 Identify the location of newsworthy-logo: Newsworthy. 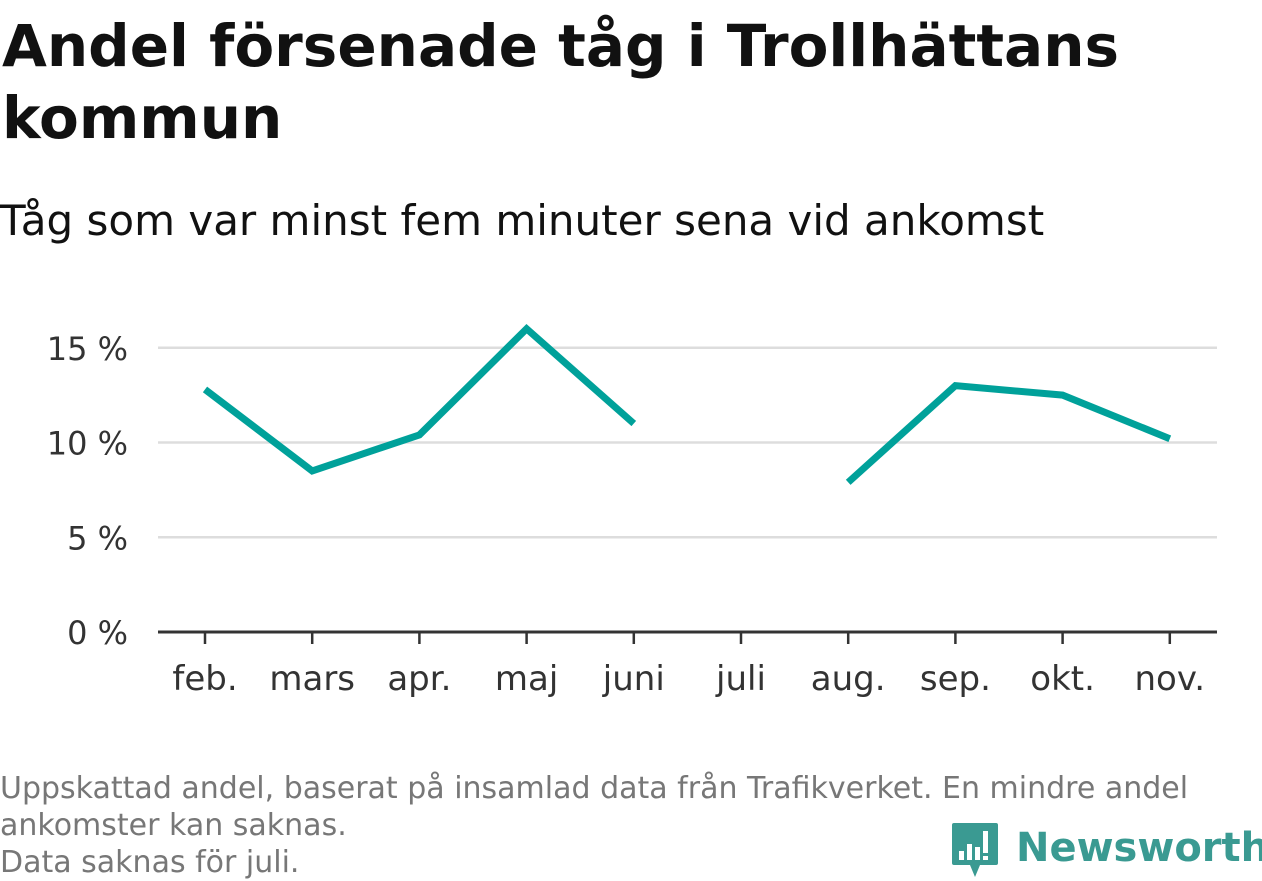
(1106, 848).